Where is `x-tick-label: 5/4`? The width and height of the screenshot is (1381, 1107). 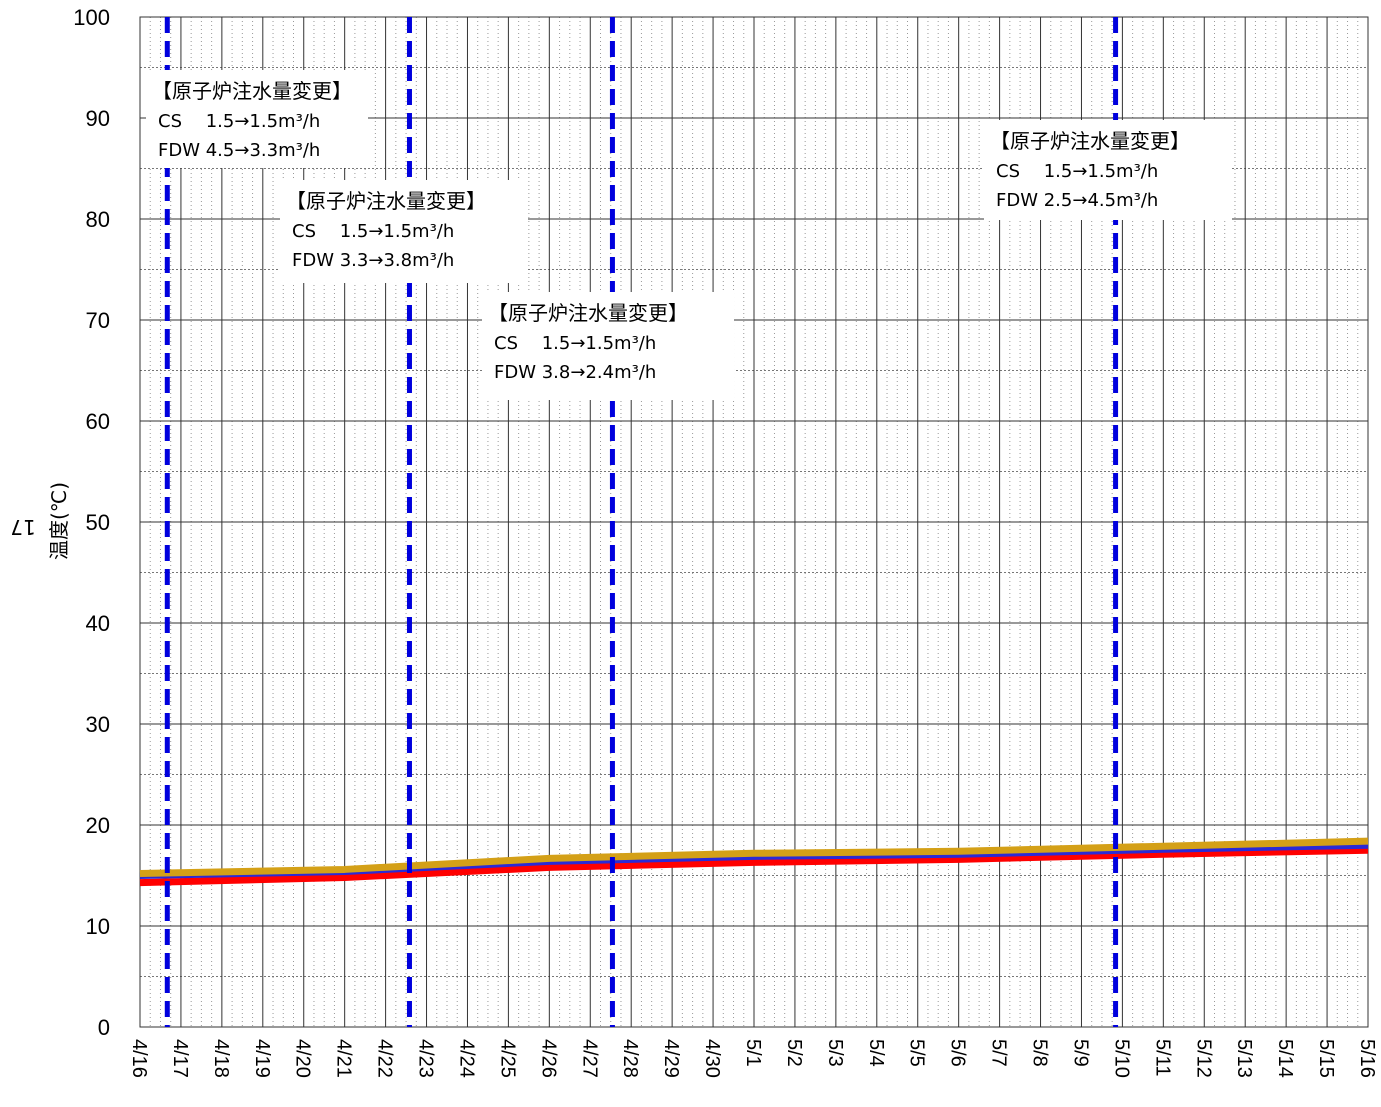
x-tick-label: 5/4 is located at coordinates (876, 1053).